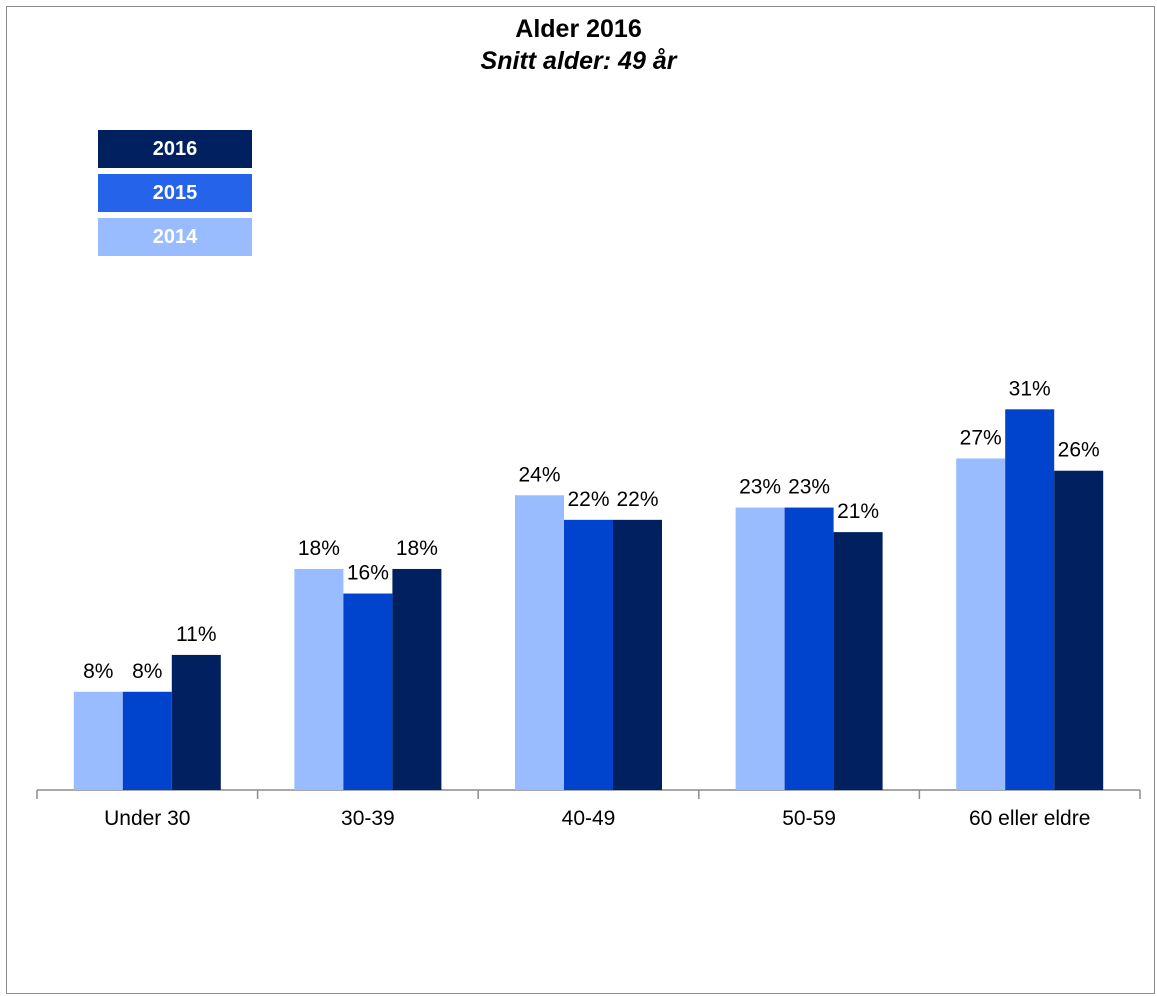  What do you see at coordinates (589, 818) in the screenshot?
I see `x-tick-label: 40-49` at bounding box center [589, 818].